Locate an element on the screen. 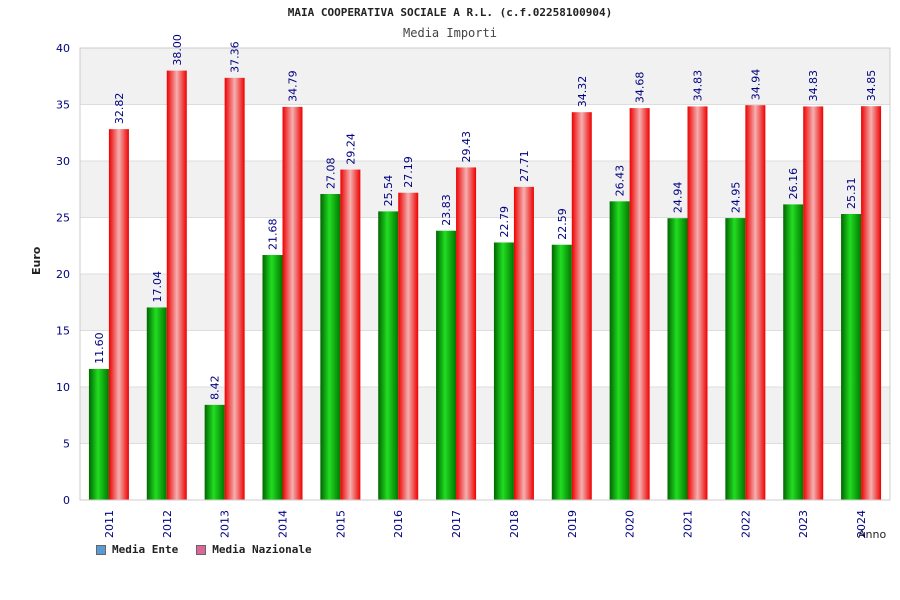 Image resolution: width=900 pixels, height=600 pixels. legend-item-ente: Media Ente is located at coordinates (137, 549).